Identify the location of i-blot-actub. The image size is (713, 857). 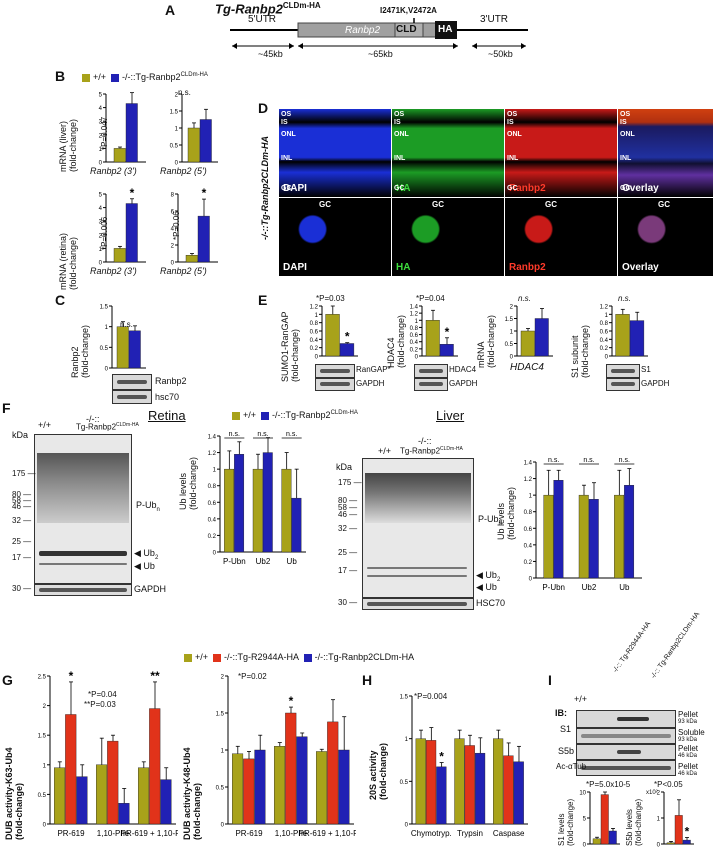
(626, 768).